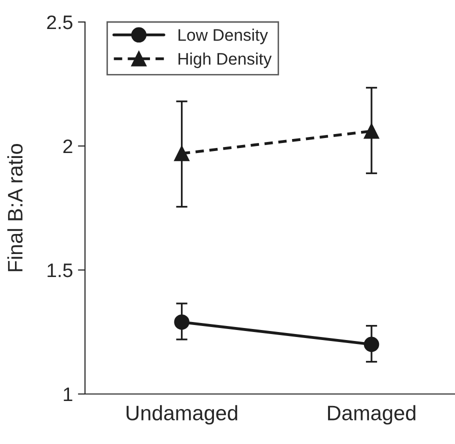 This screenshot has width=455, height=444. Describe the element at coordinates (372, 415) in the screenshot. I see `x-tick-label: Damaged` at that location.